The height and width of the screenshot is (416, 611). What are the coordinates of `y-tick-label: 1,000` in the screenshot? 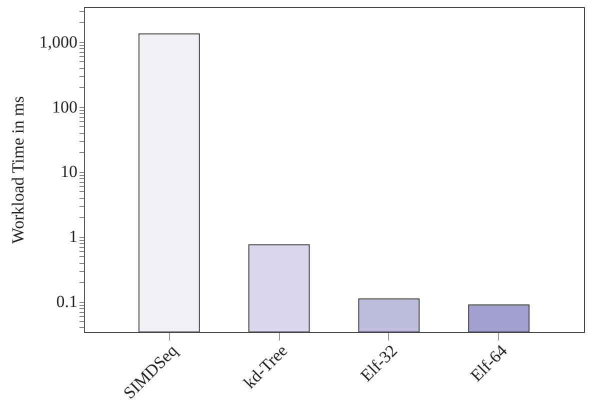 It's located at (58, 42).